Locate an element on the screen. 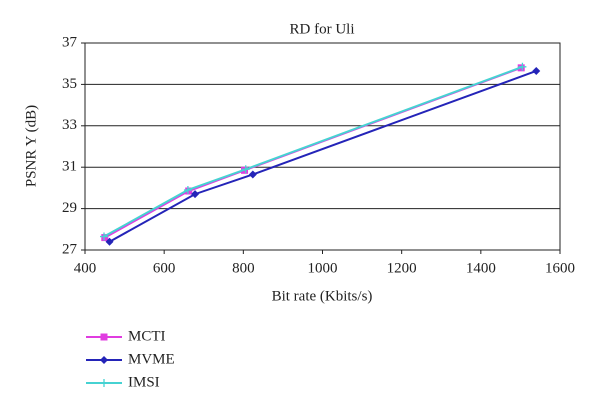 The height and width of the screenshot is (413, 600). x-tick-label: 1000 is located at coordinates (323, 268).